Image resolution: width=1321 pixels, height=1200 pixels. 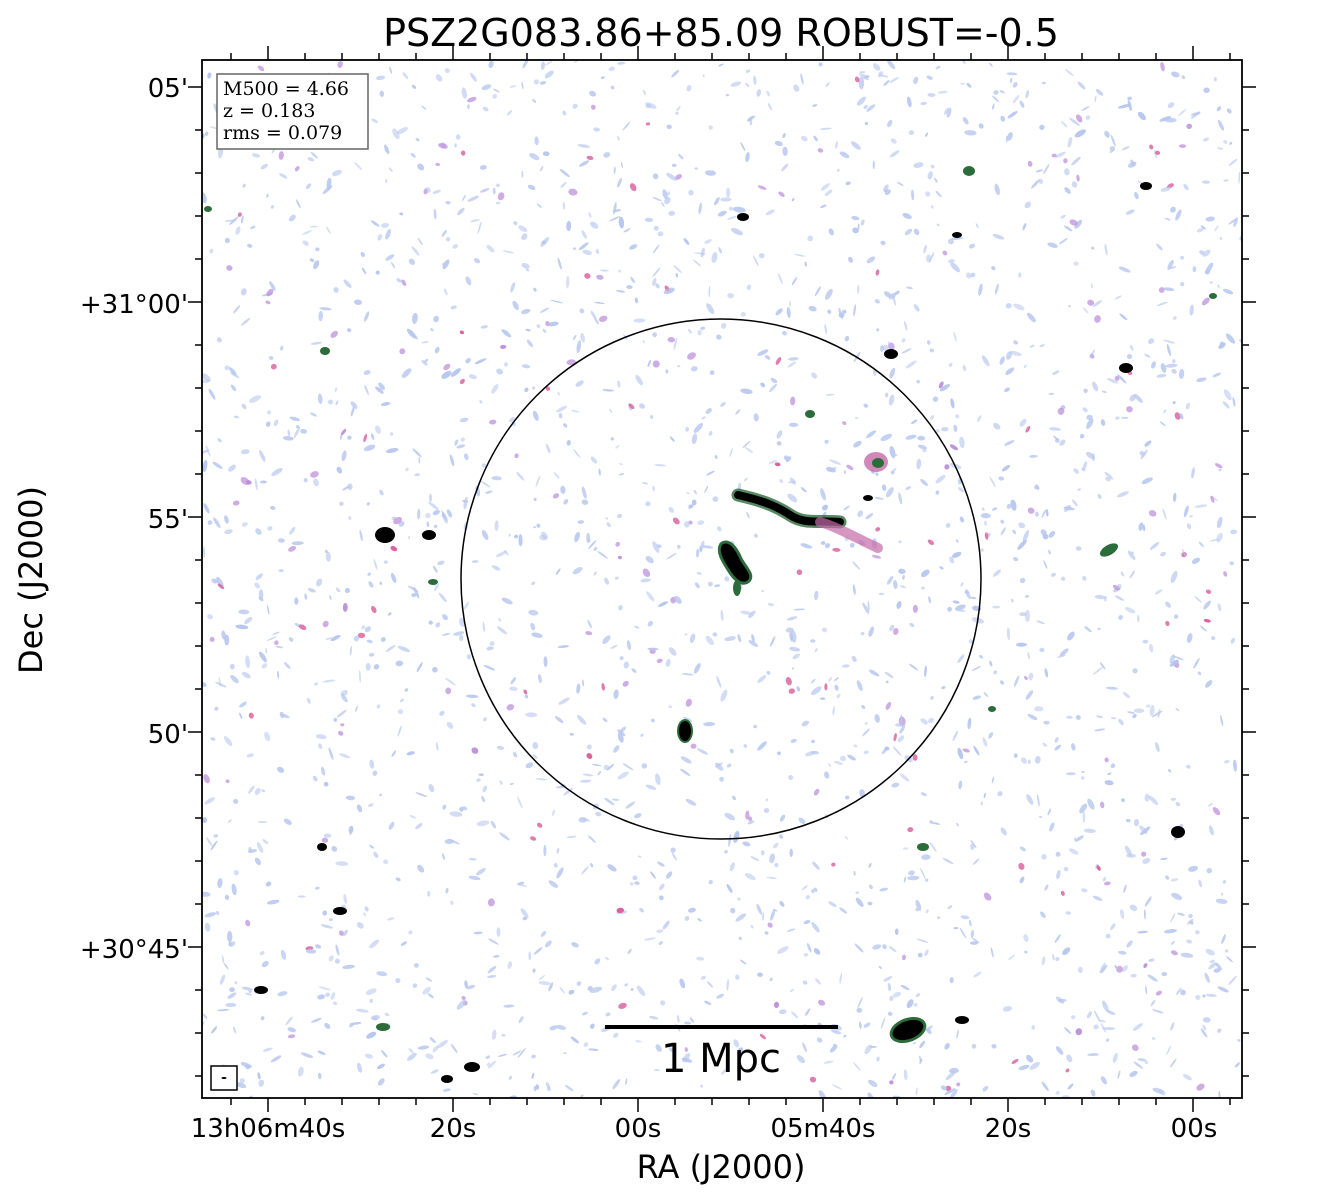 I want to click on y-tick-label: 05', so click(x=168, y=89).